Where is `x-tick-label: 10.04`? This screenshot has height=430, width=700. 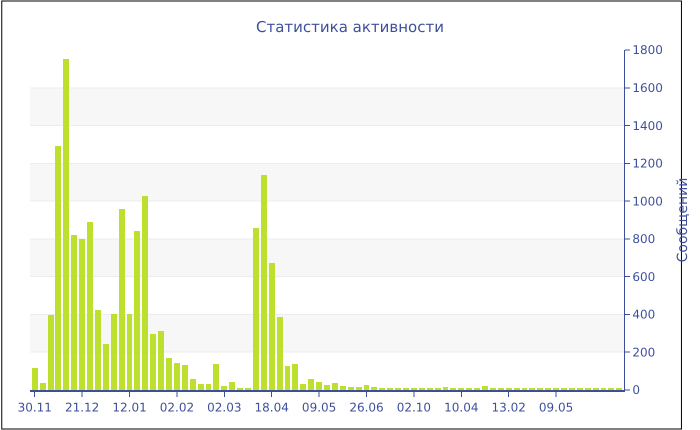 x-tick-label: 10.04 is located at coordinates (461, 407).